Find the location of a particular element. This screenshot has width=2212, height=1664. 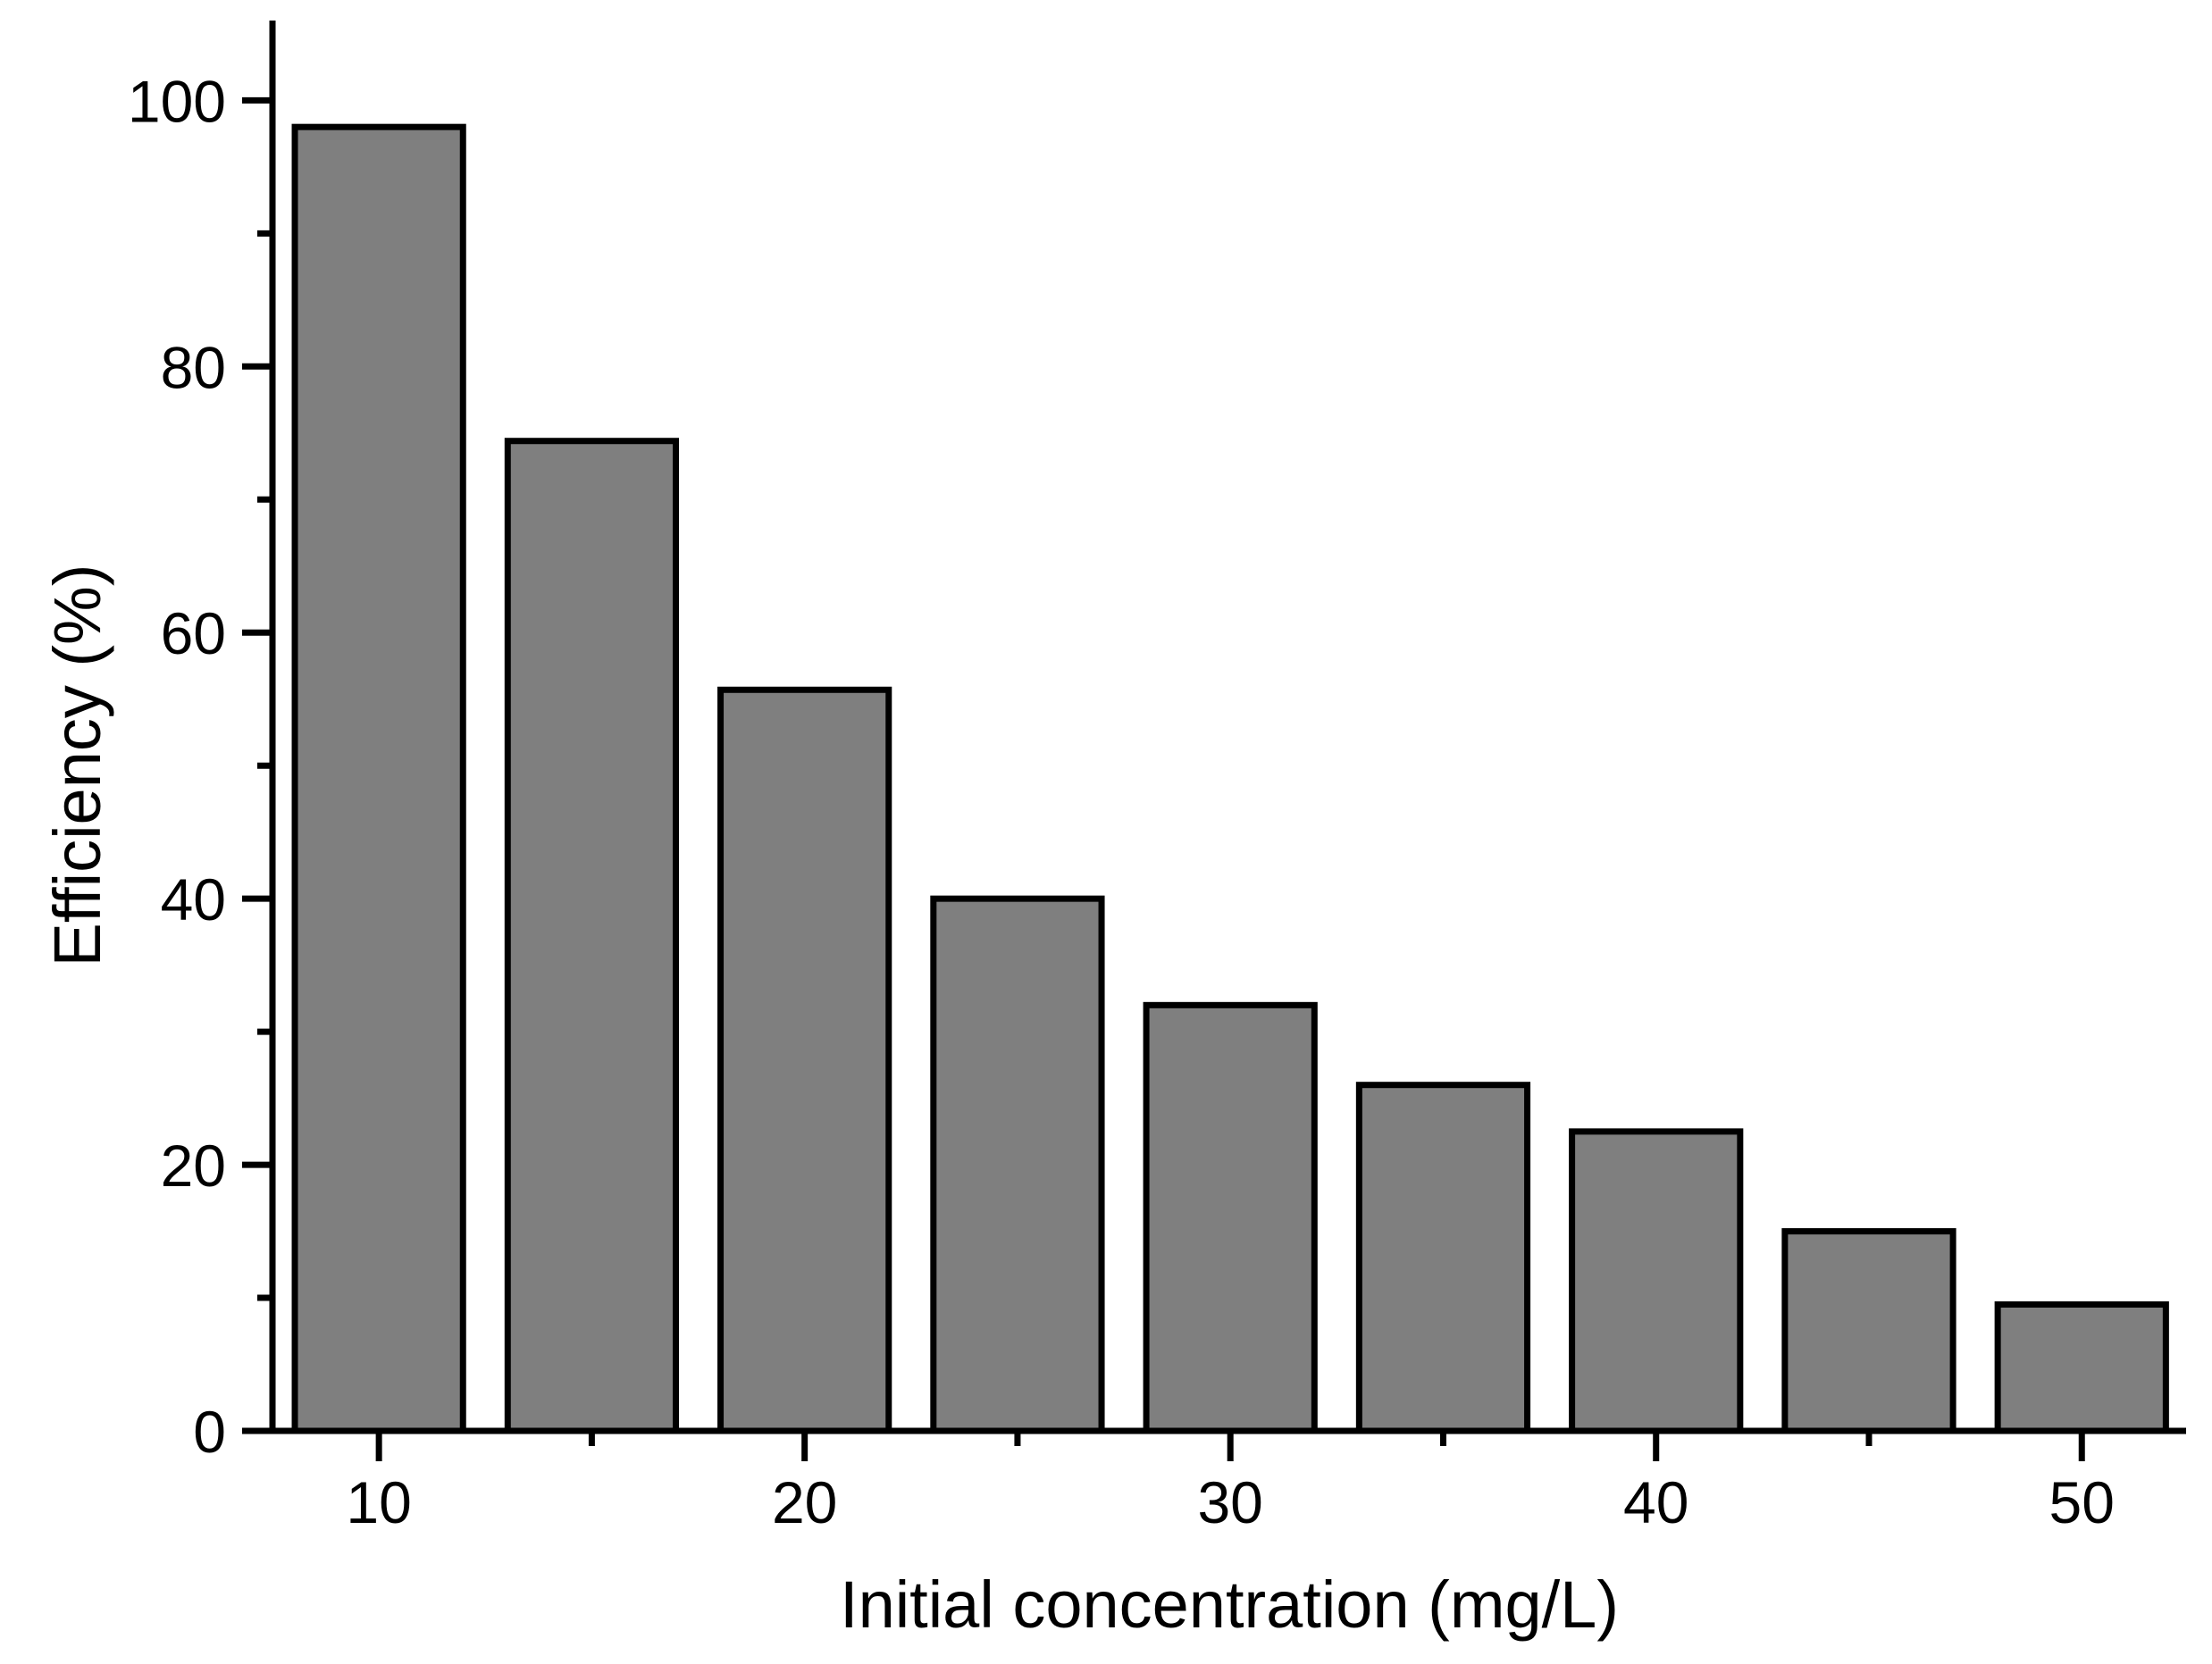

x-tick-label: 50 is located at coordinates (2082, 1502).